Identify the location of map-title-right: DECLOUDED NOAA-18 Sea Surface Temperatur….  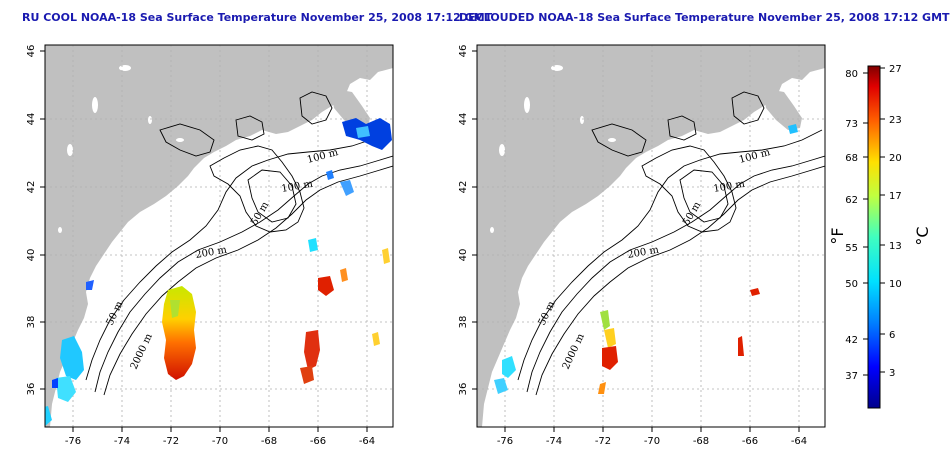
(704, 17).